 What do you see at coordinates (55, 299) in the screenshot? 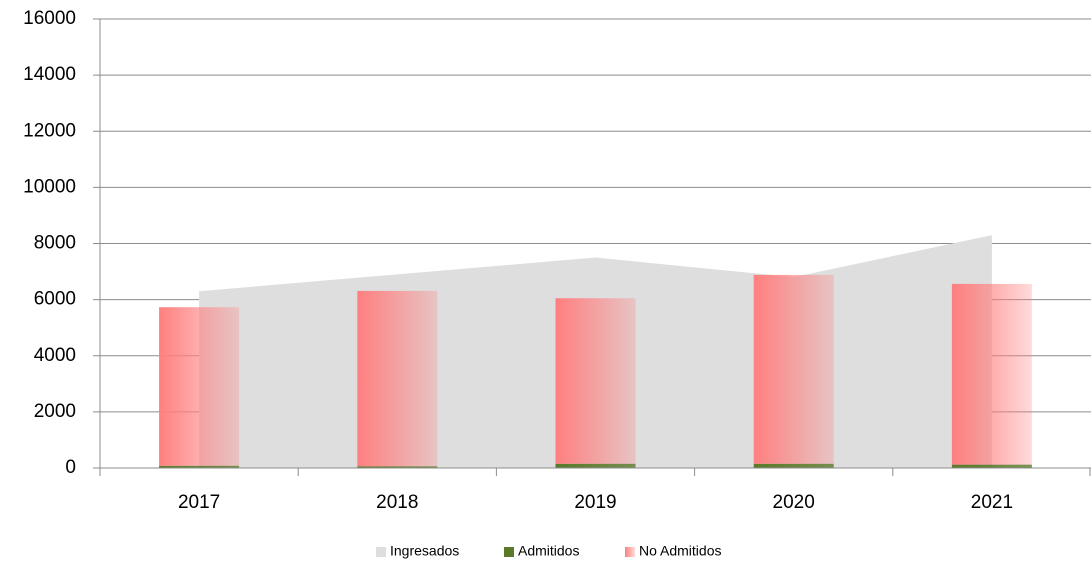
I see `y-tick-label: 6000` at bounding box center [55, 299].